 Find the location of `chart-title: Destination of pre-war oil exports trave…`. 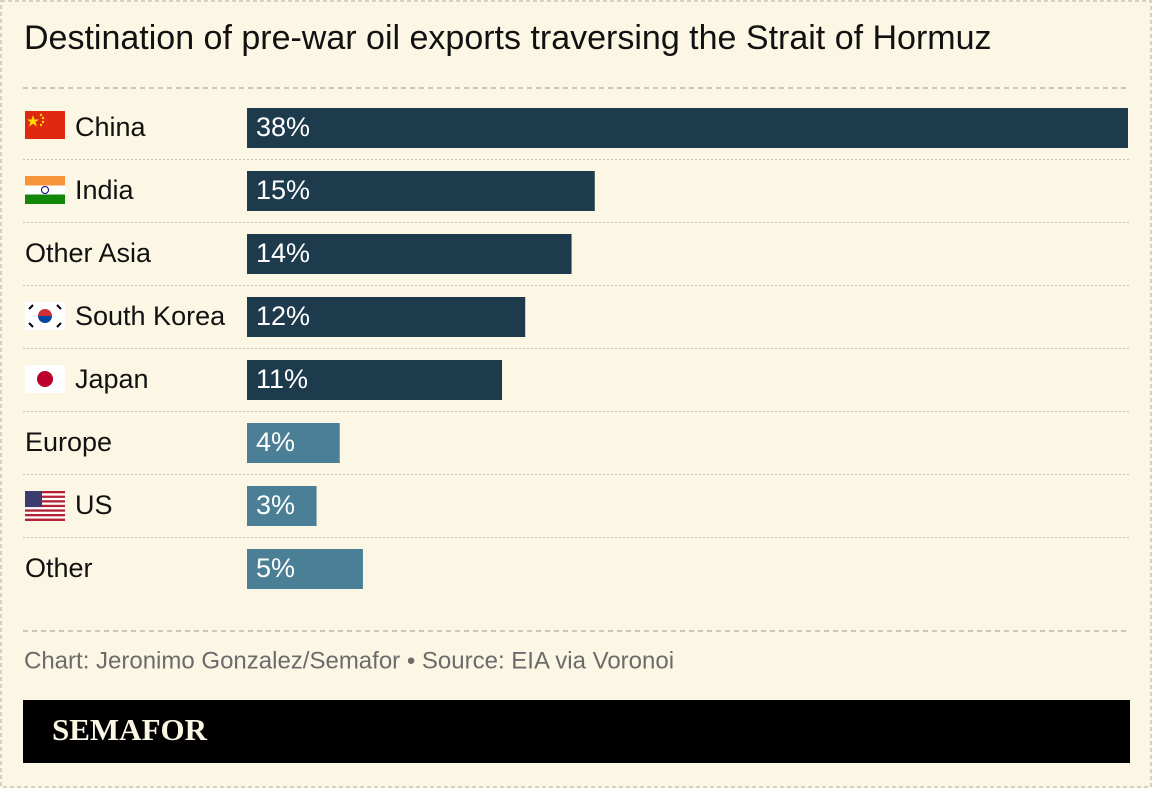

chart-title: Destination of pre-war oil exports trave… is located at coordinates (508, 38).